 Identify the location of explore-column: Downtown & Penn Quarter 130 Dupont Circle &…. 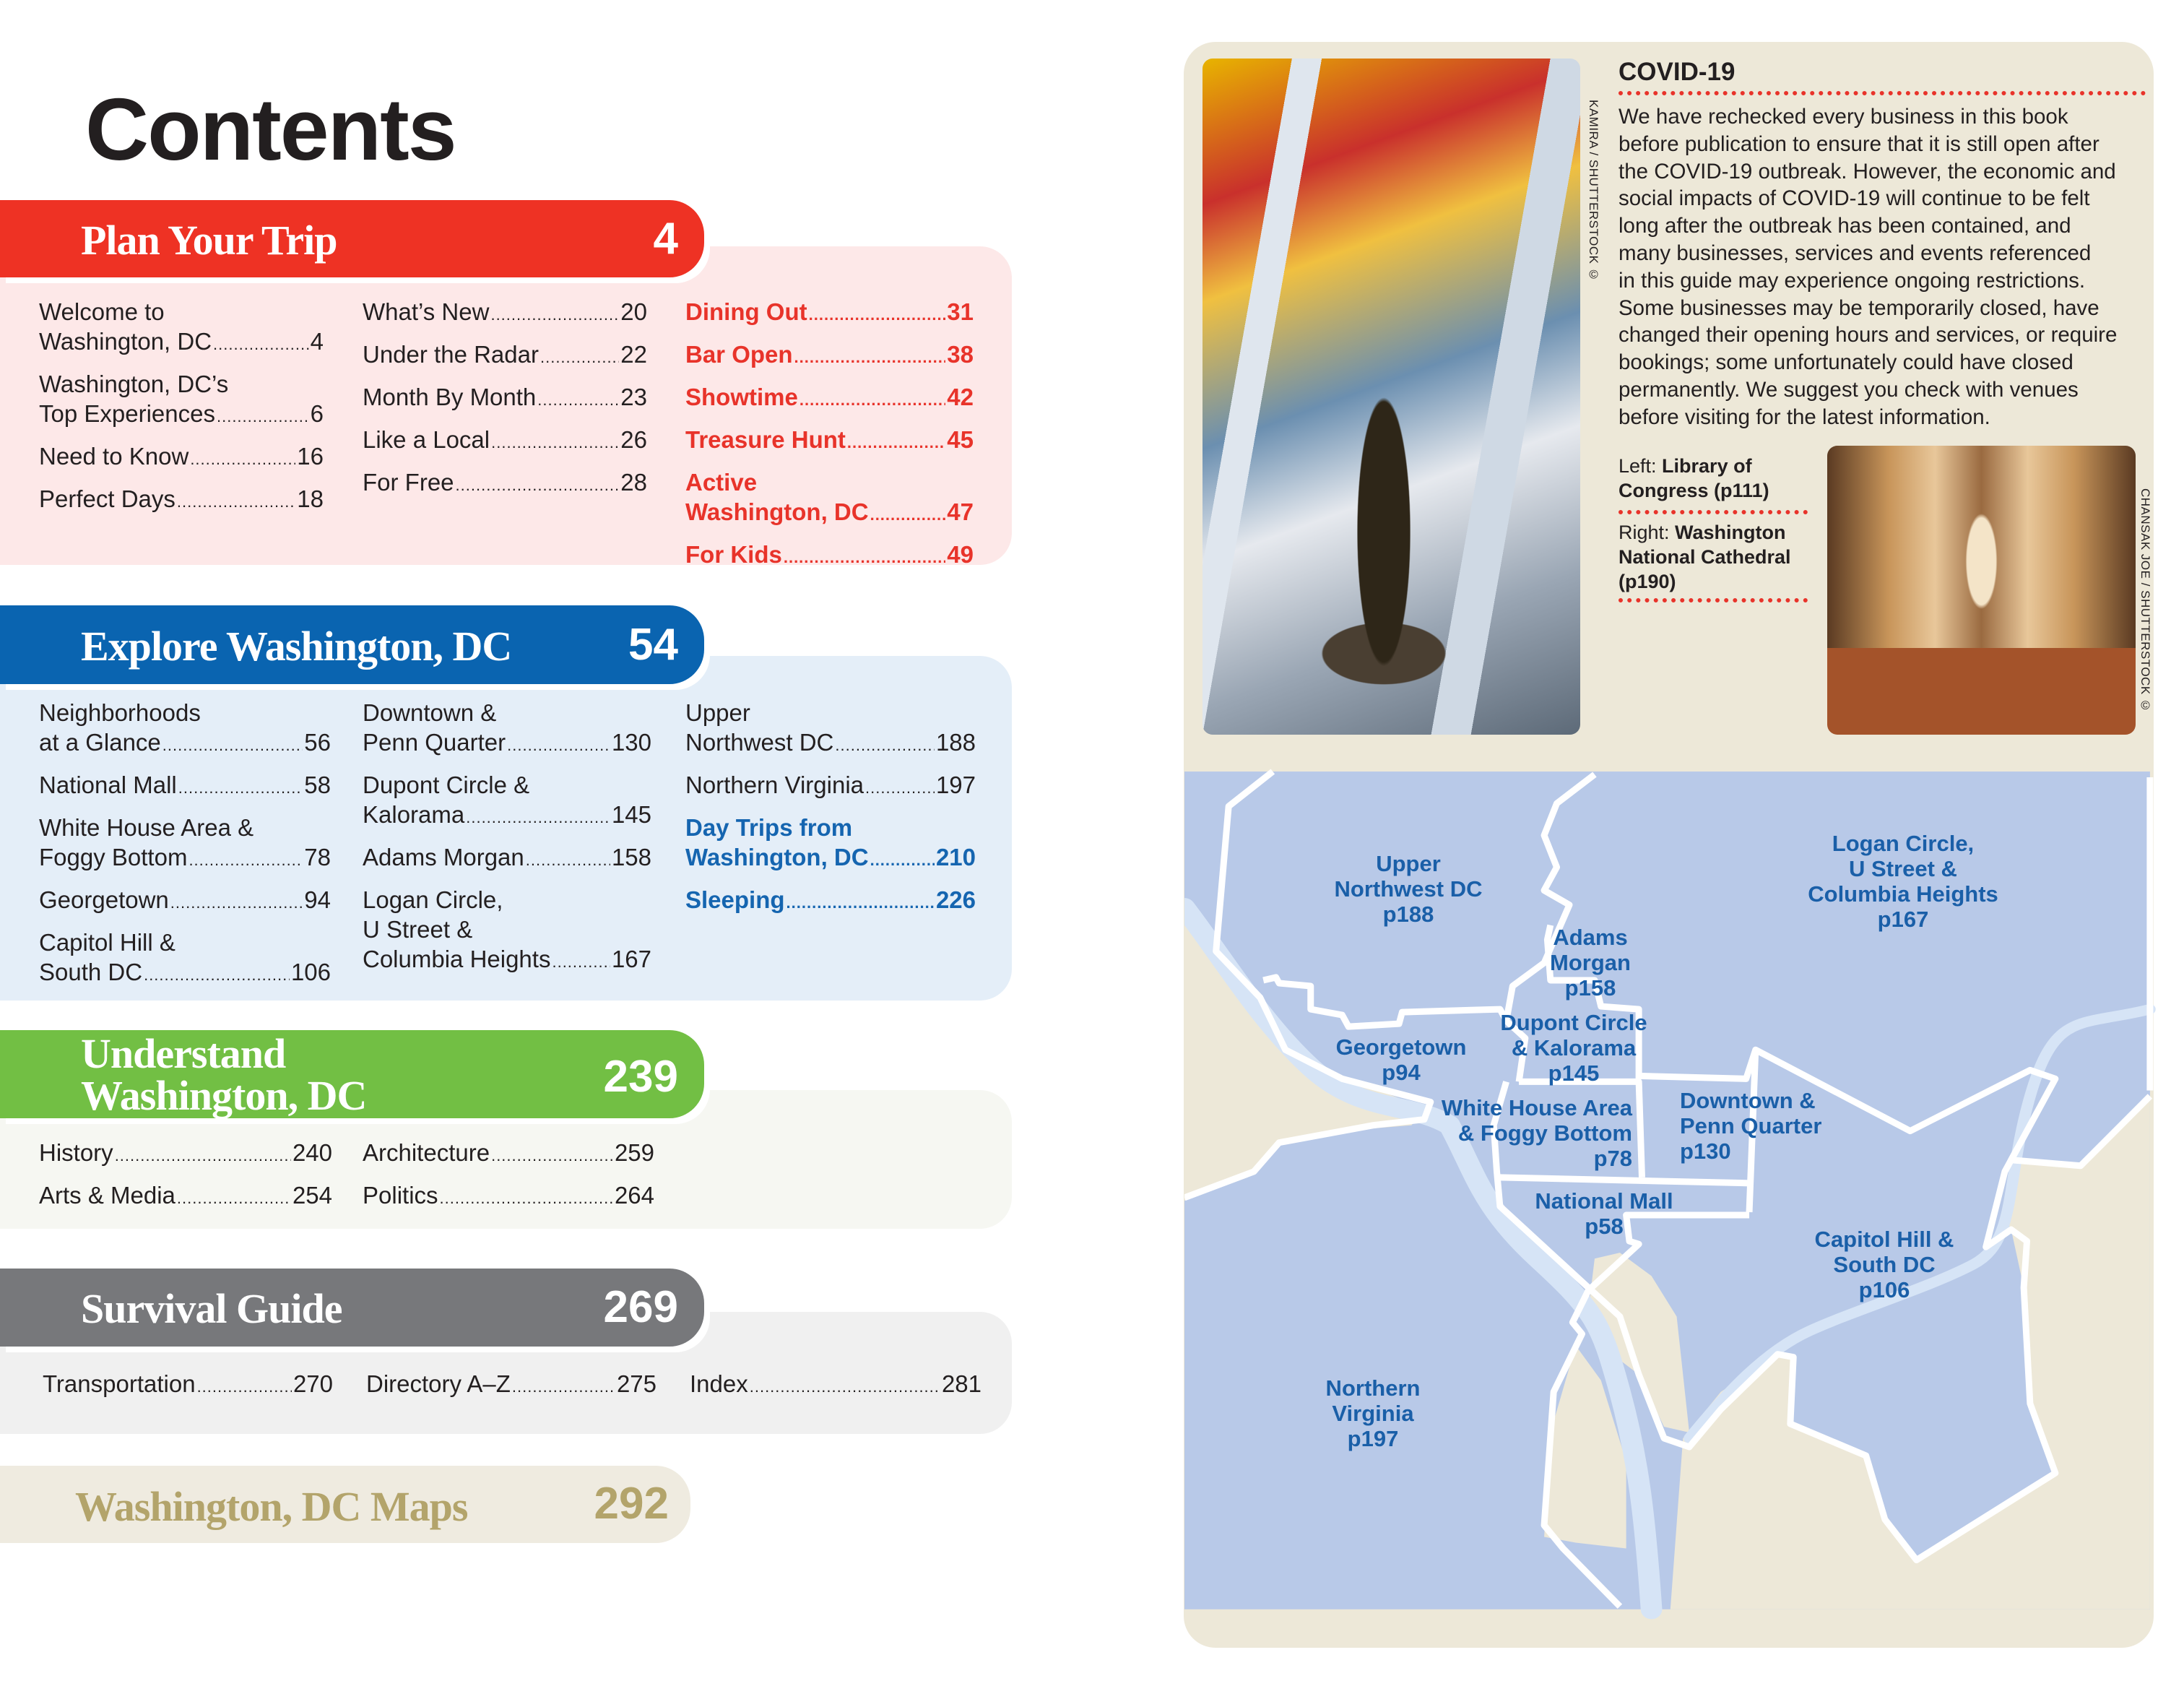
(507, 843).